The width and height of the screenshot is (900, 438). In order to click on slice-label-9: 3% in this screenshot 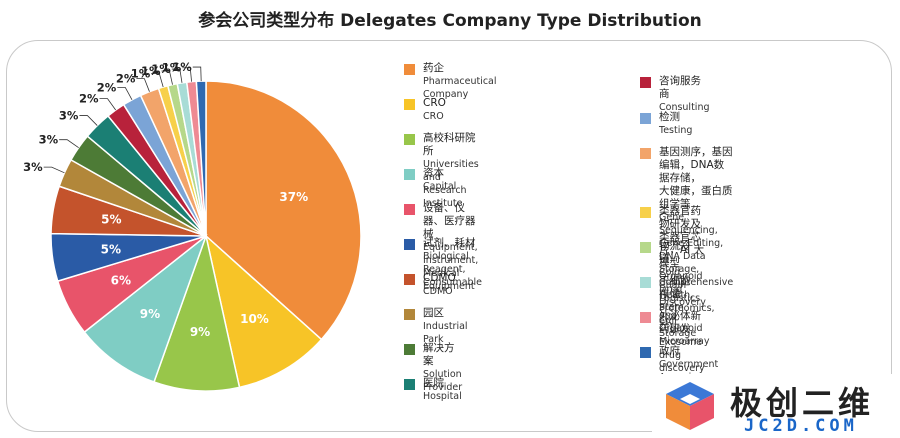, I will do `click(69, 116)`.